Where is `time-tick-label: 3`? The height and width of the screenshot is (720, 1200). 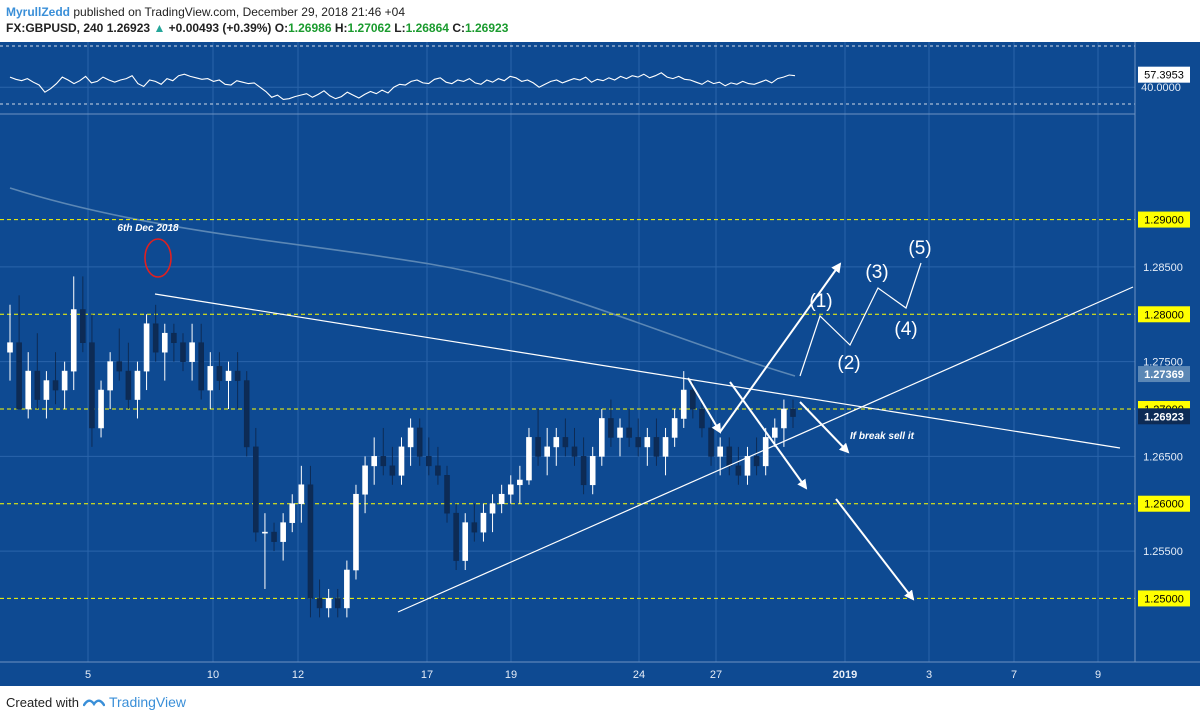 time-tick-label: 3 is located at coordinates (929, 675).